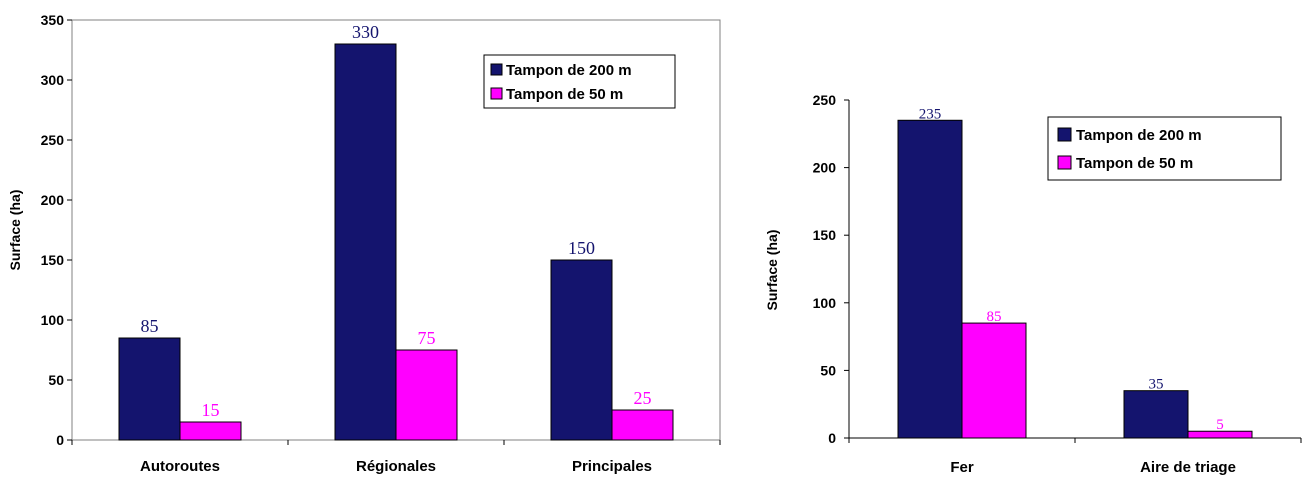 This screenshot has height=481, width=1310. Describe the element at coordinates (1156, 385) in the screenshot. I see `data-label: 35` at that location.